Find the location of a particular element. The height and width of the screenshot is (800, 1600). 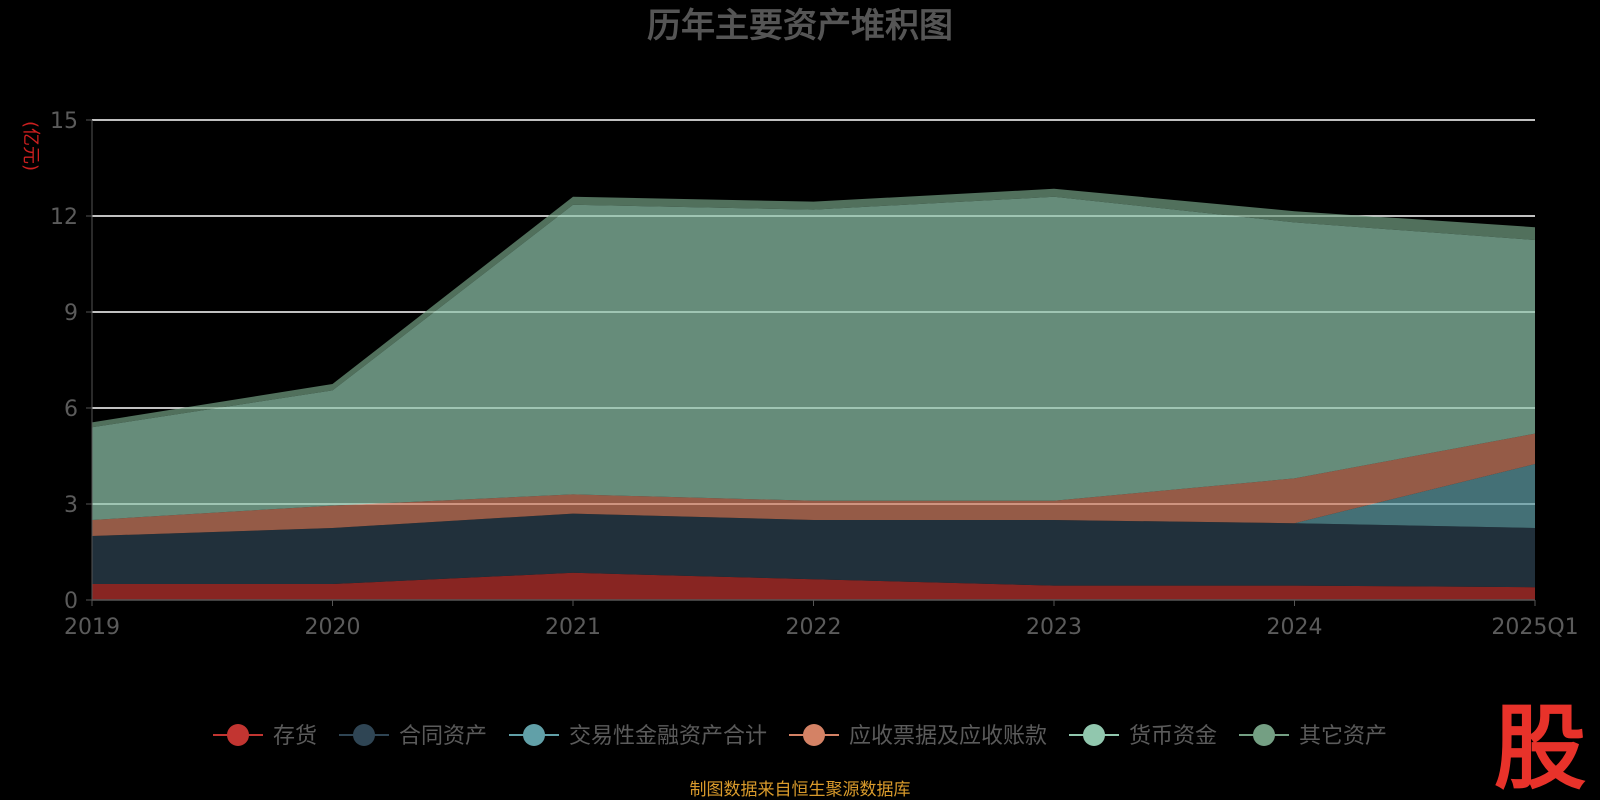

legend-item-4: 应收票据及应收账款 is located at coordinates (917, 736).